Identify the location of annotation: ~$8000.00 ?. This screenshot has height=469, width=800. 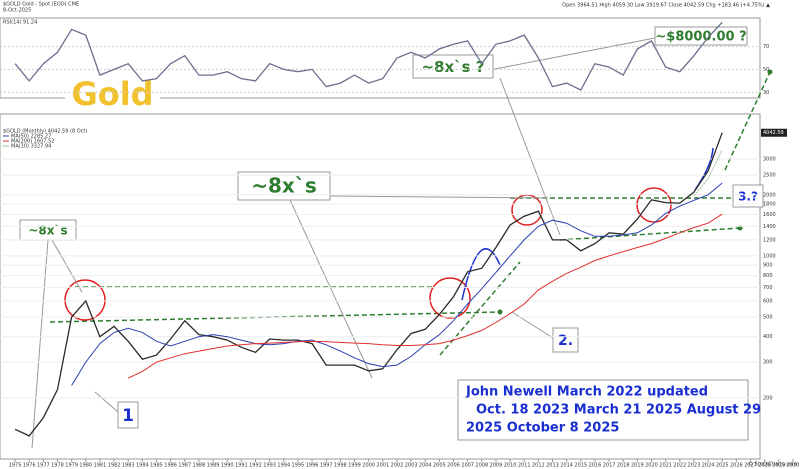
(700, 37).